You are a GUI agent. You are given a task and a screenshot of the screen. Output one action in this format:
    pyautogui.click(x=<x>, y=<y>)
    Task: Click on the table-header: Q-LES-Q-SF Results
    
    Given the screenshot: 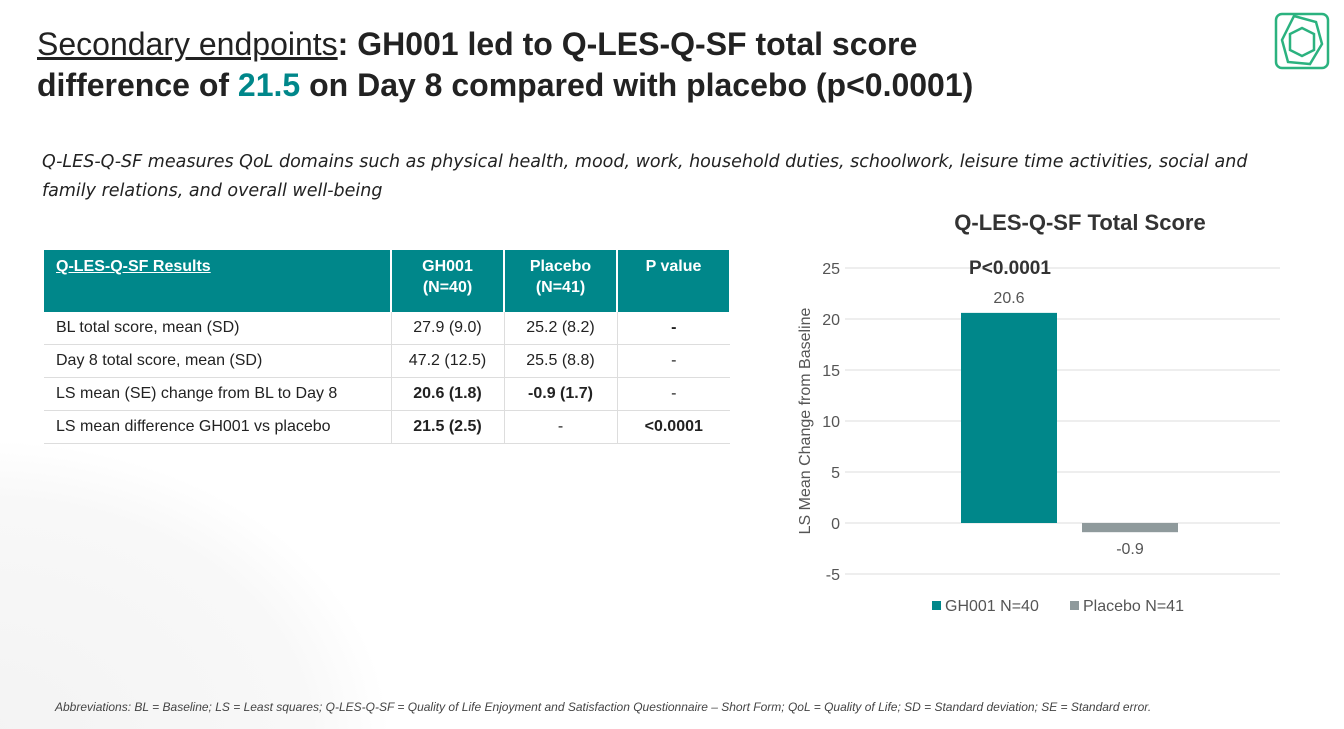 What is the action you would take?
    pyautogui.click(x=218, y=281)
    